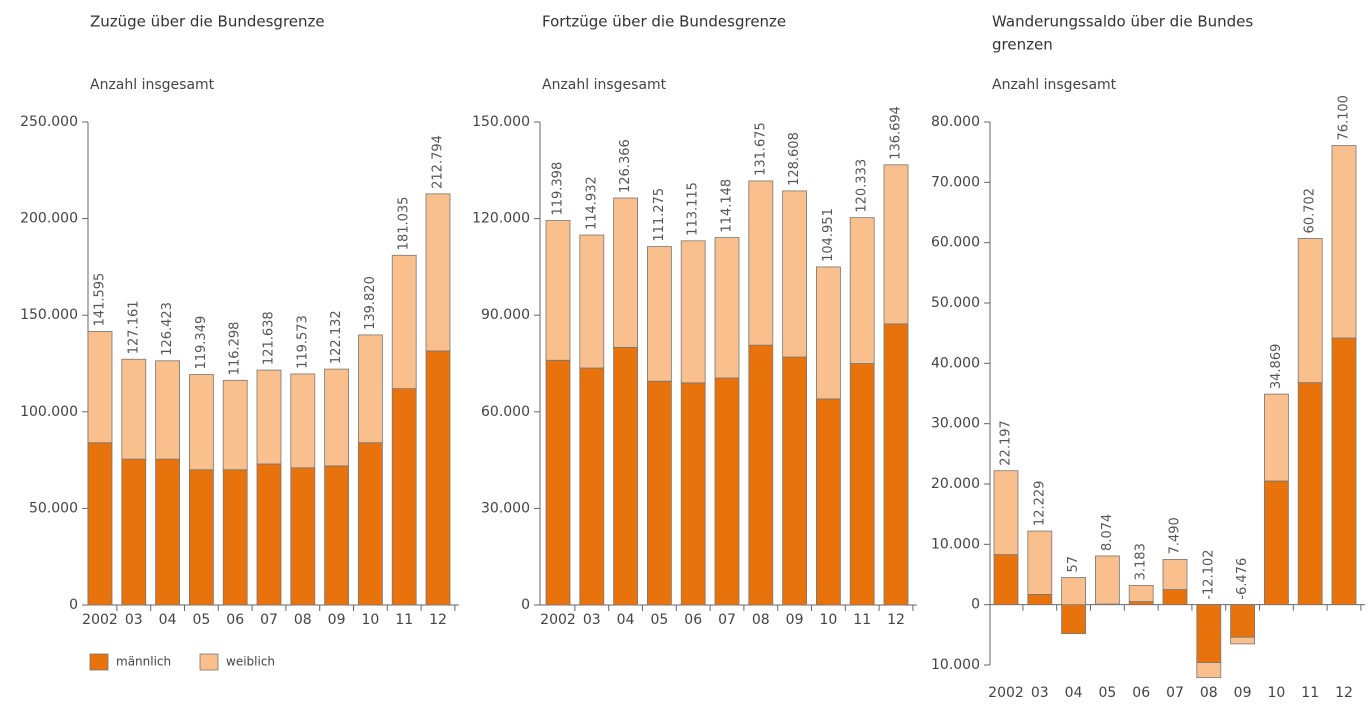  I want to click on value-label: 113.115, so click(693, 209).